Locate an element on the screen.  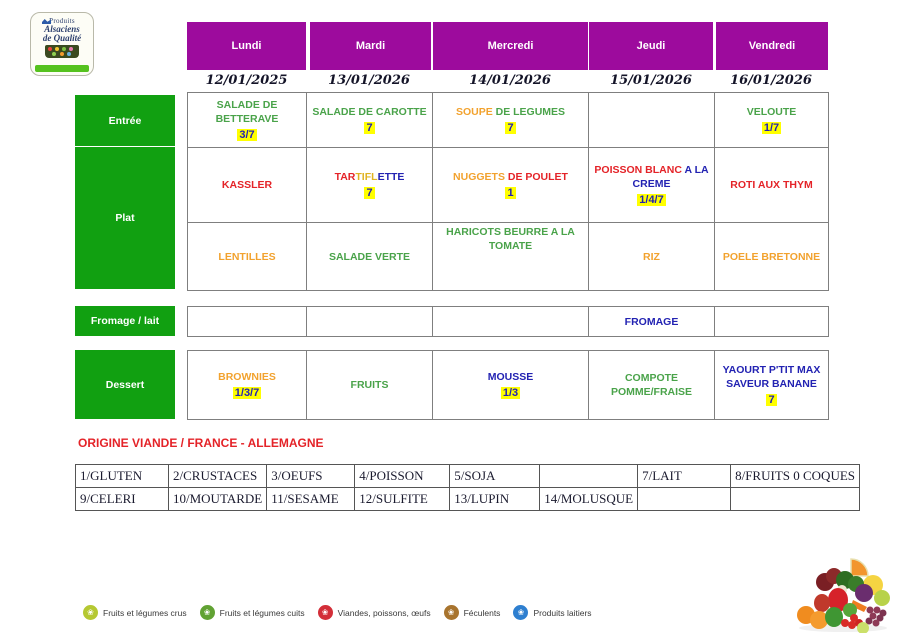
day-header-jeudi: Jeudi is located at coordinates (651, 46).